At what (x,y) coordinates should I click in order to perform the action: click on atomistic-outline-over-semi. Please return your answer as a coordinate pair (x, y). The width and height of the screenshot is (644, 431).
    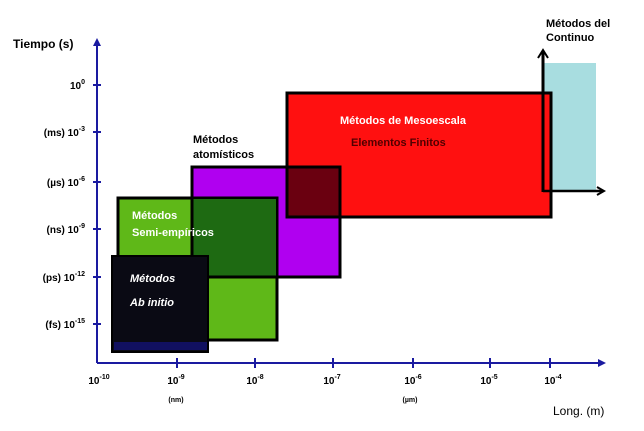
    Looking at the image, I should click on (266, 222).